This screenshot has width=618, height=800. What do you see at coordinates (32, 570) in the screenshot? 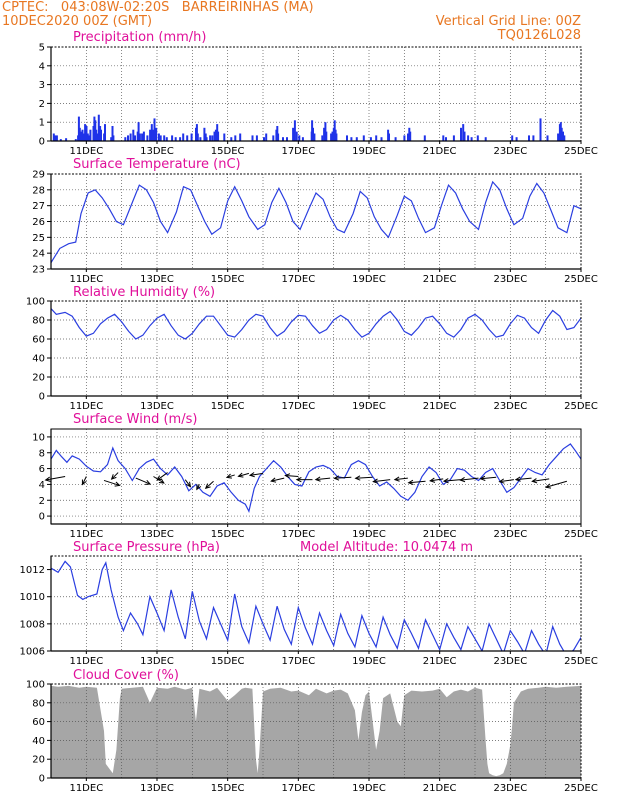
I see `y-tick-label: 1012` at bounding box center [32, 570].